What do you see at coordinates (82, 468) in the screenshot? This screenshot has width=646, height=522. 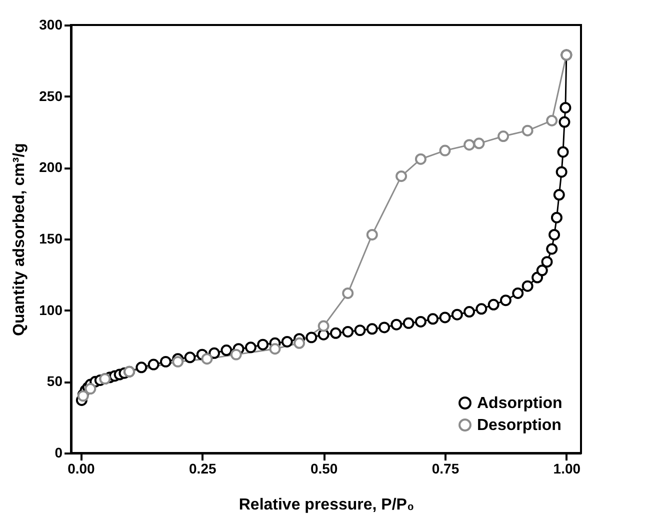 I see `x-tick-label: 0.00` at bounding box center [82, 468].